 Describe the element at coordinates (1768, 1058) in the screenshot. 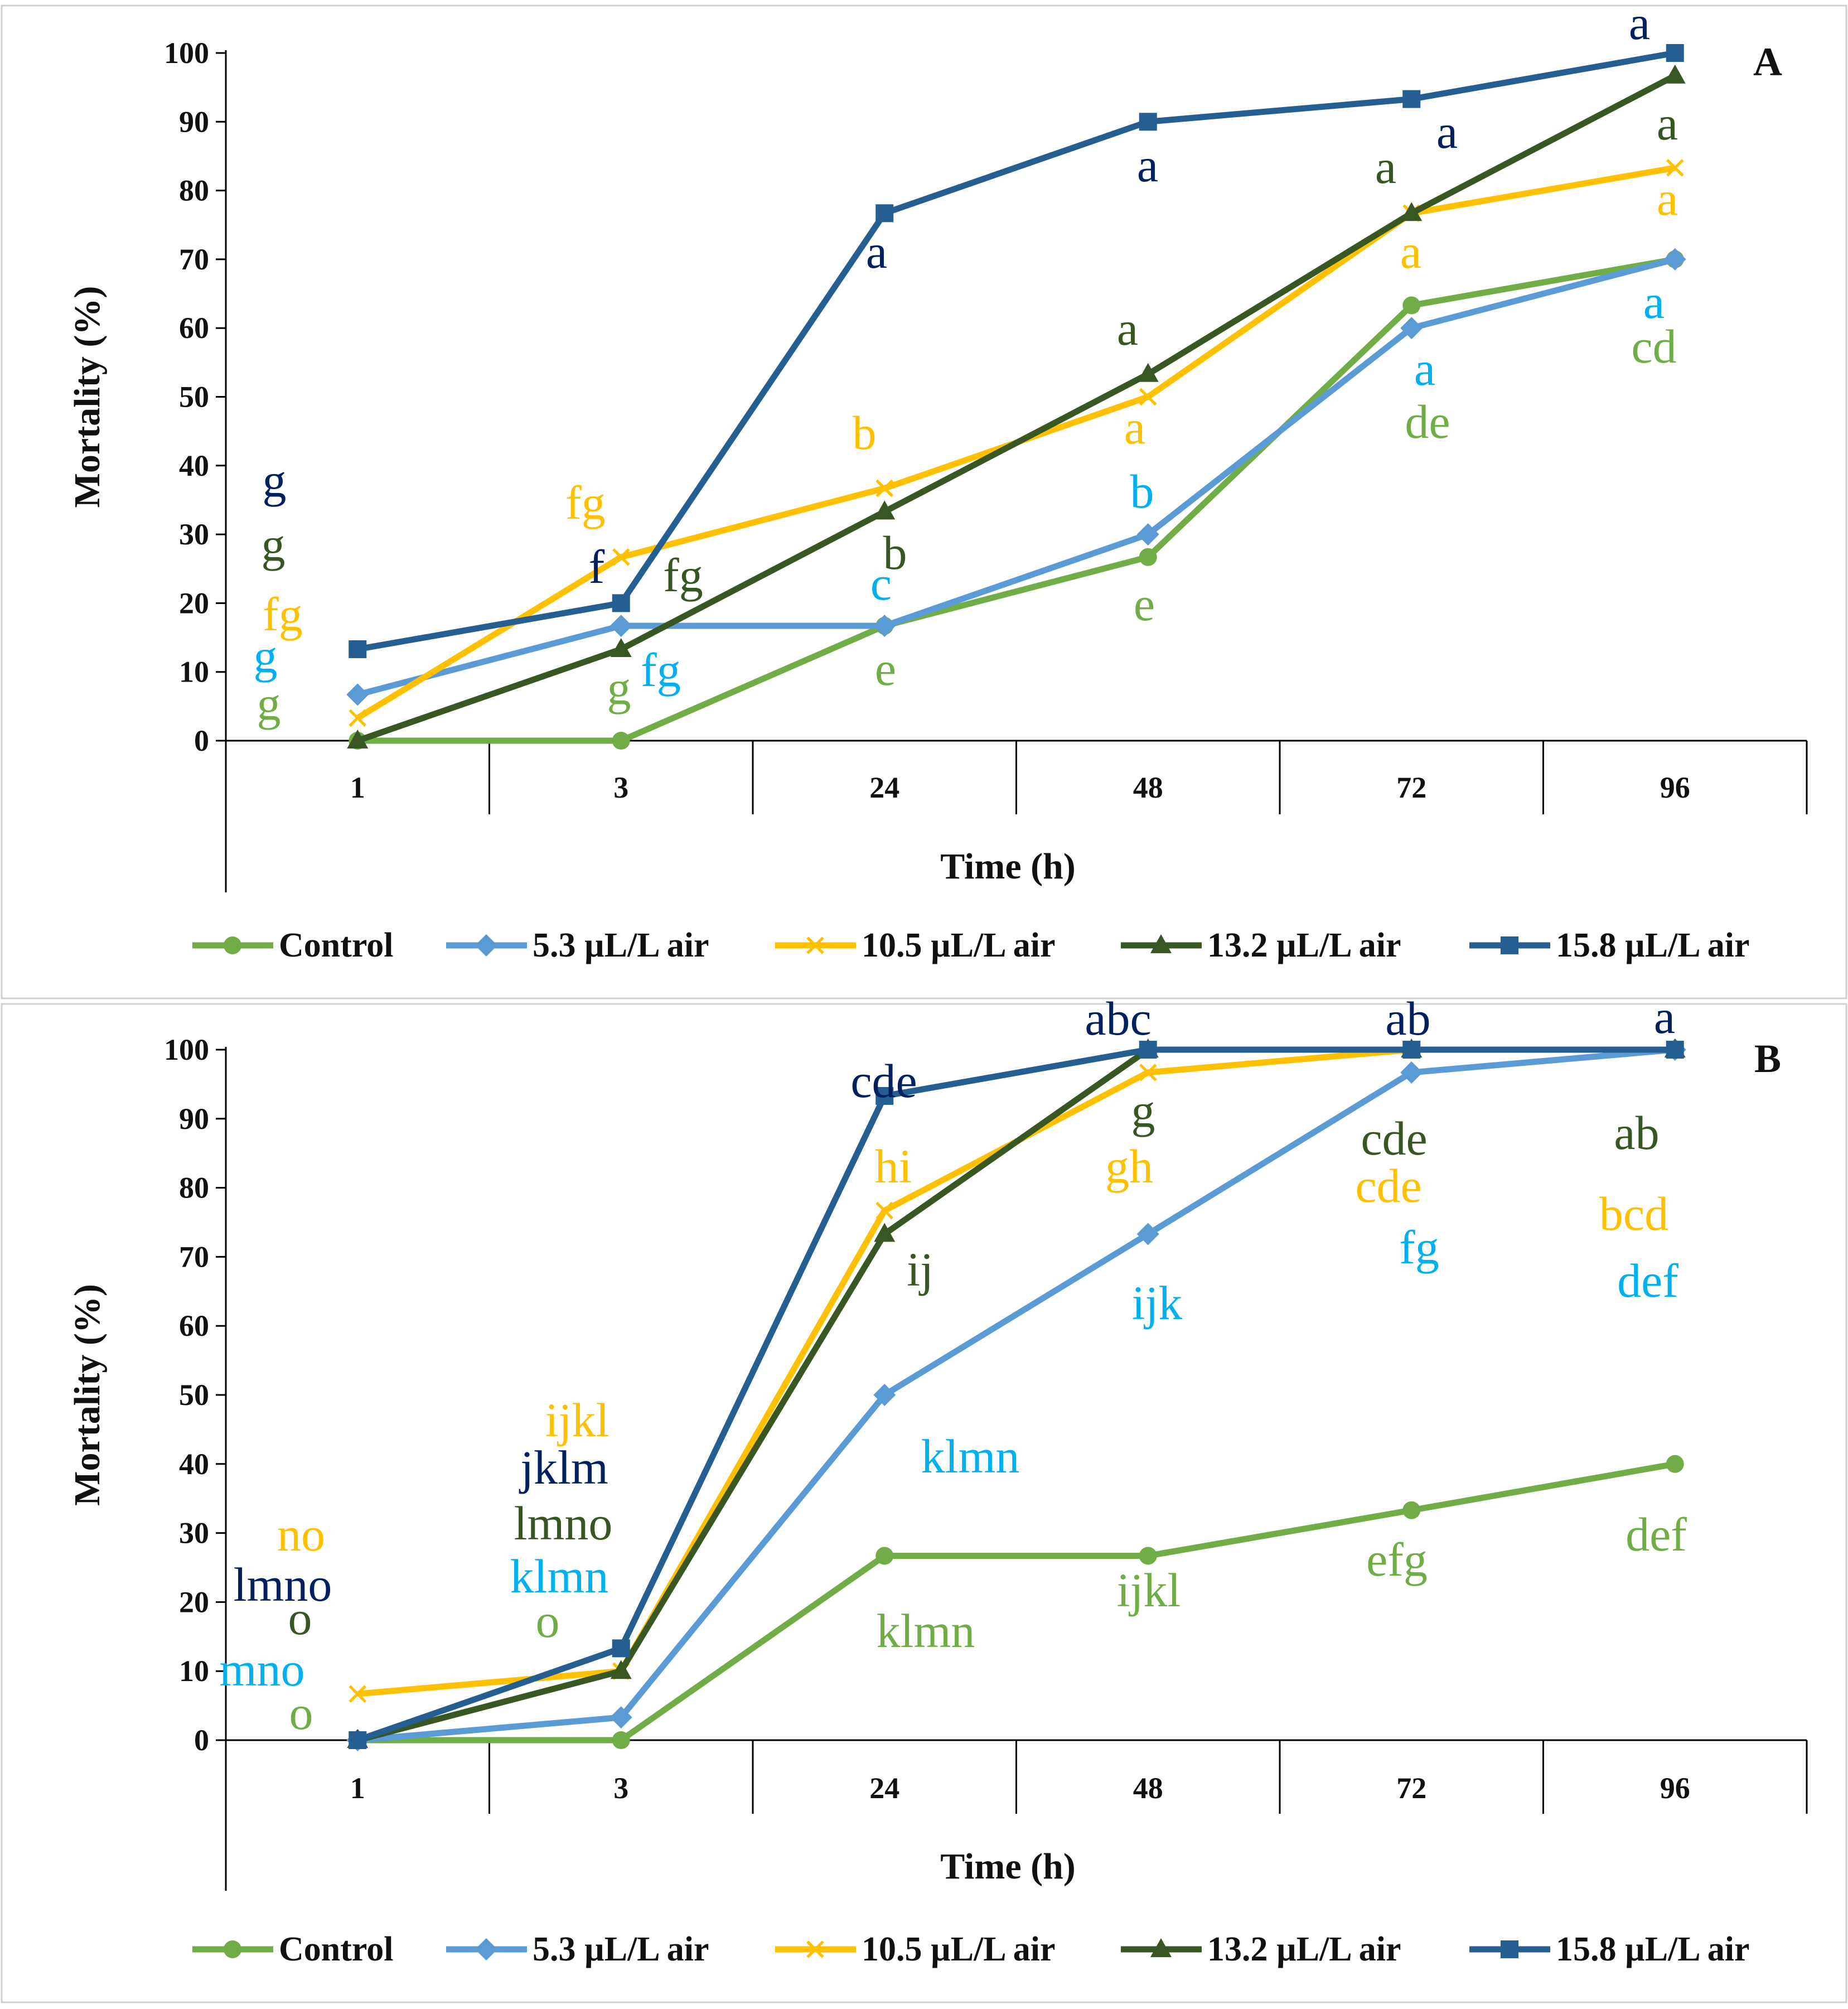

I see `panel-letter: B` at that location.